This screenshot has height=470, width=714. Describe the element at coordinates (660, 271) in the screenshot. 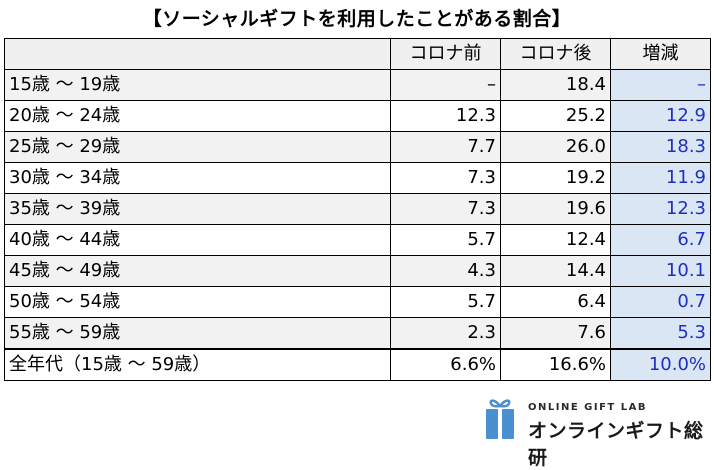

I see `diff-value: 10.1` at that location.